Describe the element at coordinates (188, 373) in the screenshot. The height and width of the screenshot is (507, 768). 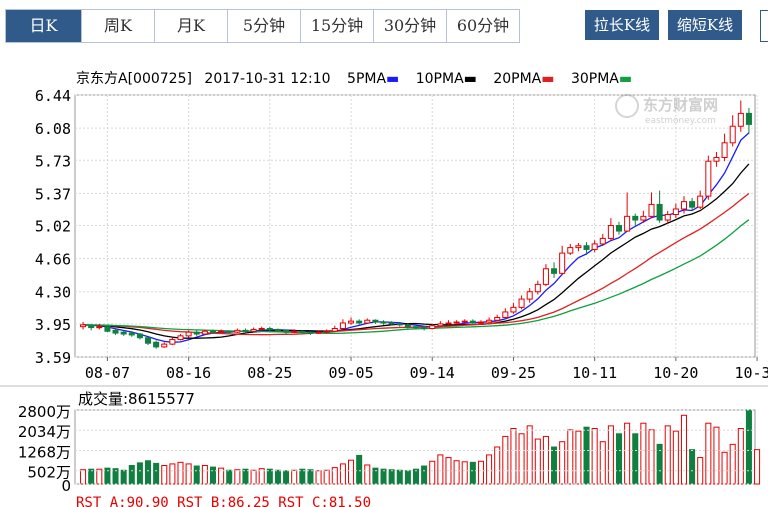
I see `date-tick-label: 08-16` at that location.